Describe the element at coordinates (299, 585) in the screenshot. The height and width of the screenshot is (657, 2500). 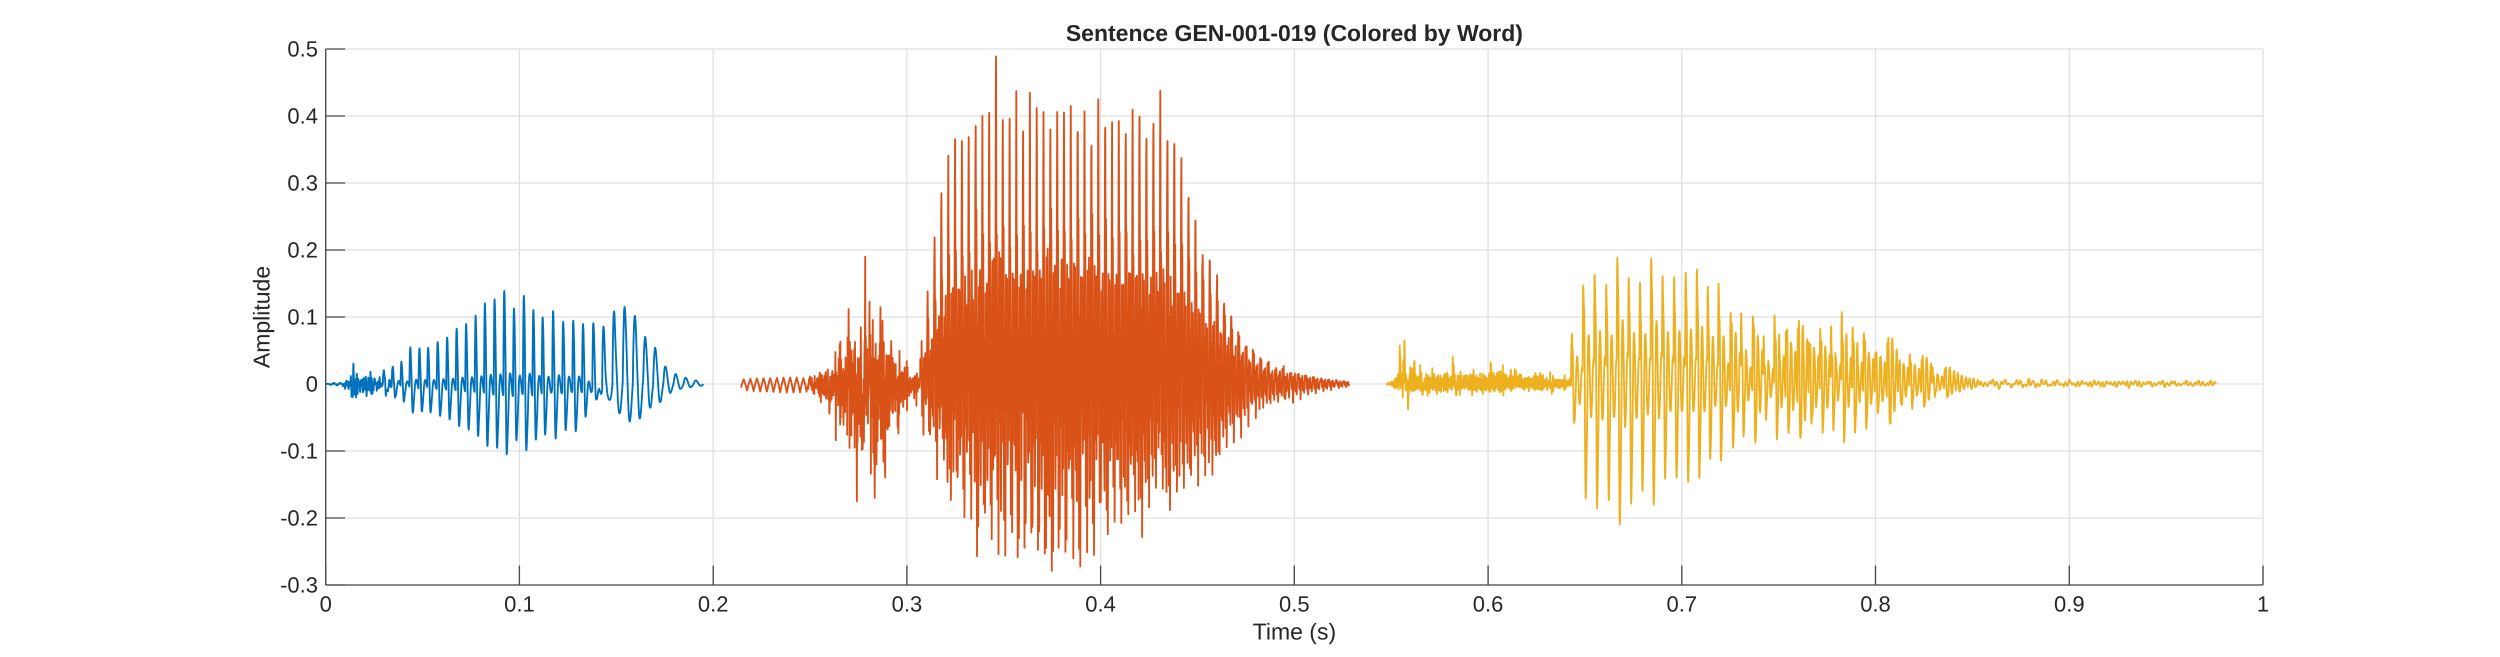
I see `svg-text: -0.3` at that location.